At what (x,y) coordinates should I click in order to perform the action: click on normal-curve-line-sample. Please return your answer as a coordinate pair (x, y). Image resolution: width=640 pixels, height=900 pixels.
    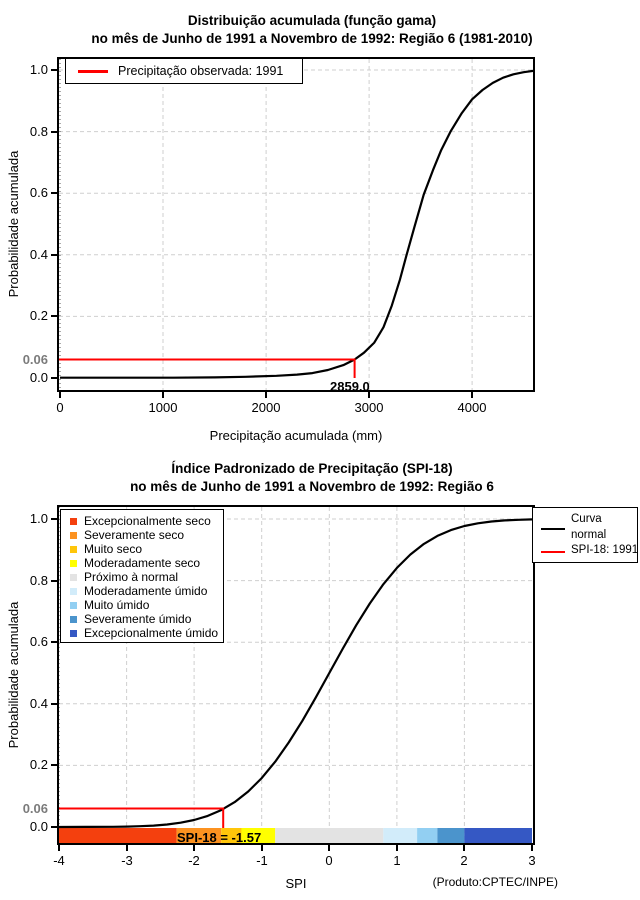
    Looking at the image, I should click on (553, 529).